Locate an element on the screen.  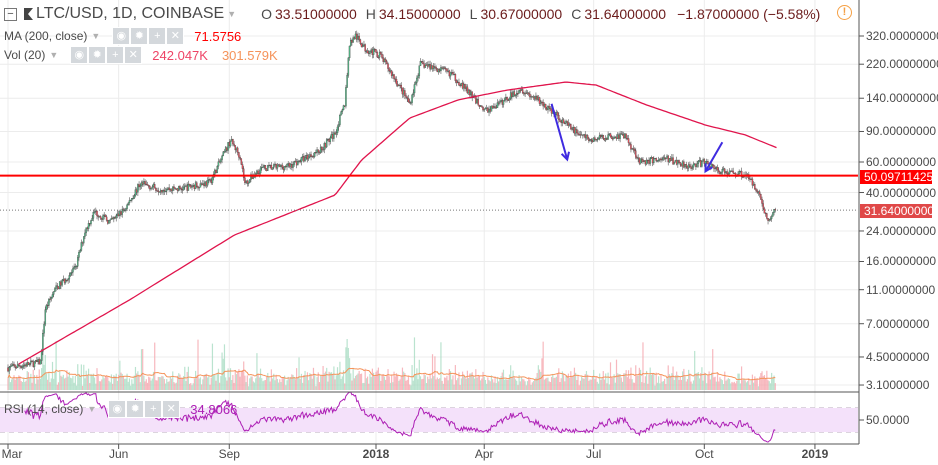
low-value: 30.67000000 is located at coordinates (521, 14).